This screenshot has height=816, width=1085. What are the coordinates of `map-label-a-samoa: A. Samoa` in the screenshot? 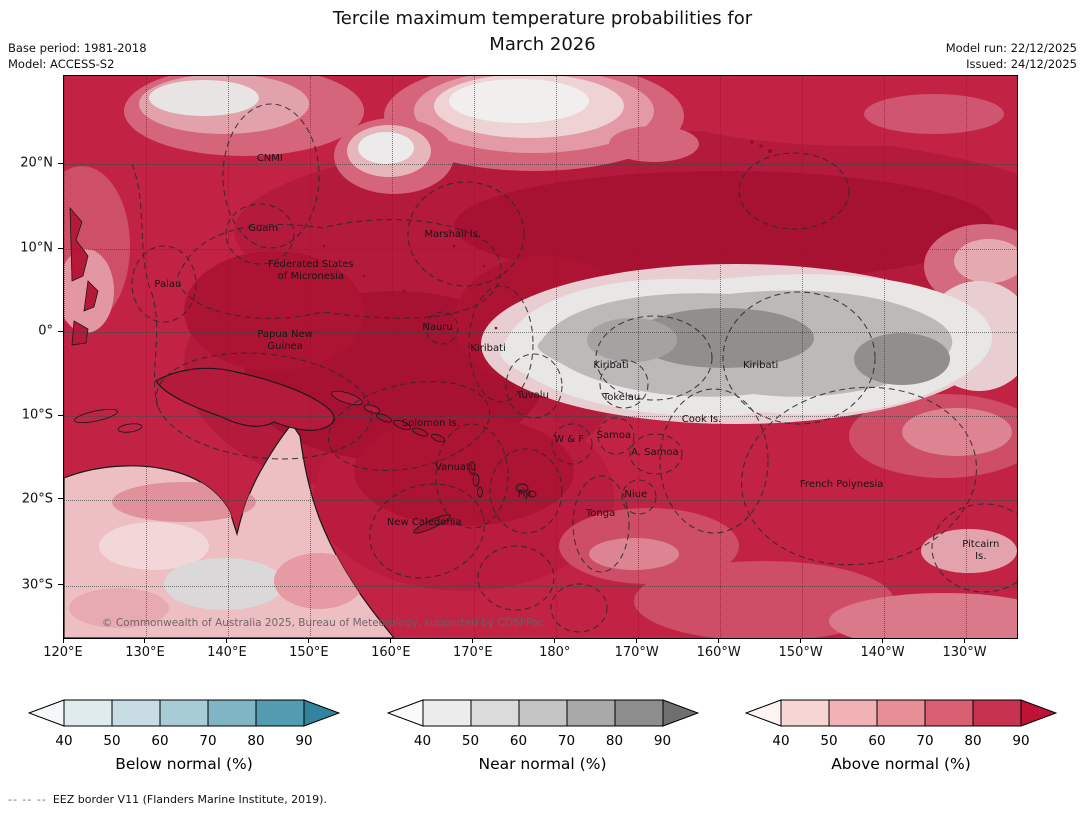 It's located at (655, 453).